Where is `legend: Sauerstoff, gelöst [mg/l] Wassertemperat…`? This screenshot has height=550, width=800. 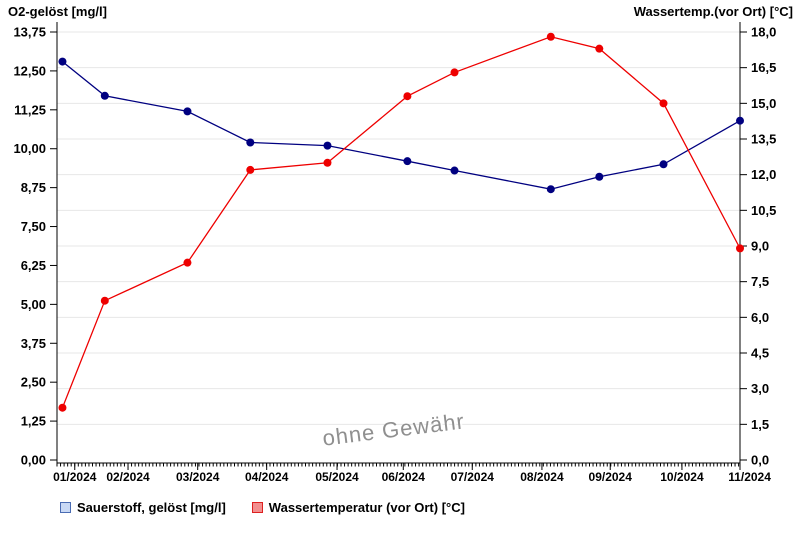 legend: Sauerstoff, gelöst [mg/l] Wassertemperat… is located at coordinates (262, 507).